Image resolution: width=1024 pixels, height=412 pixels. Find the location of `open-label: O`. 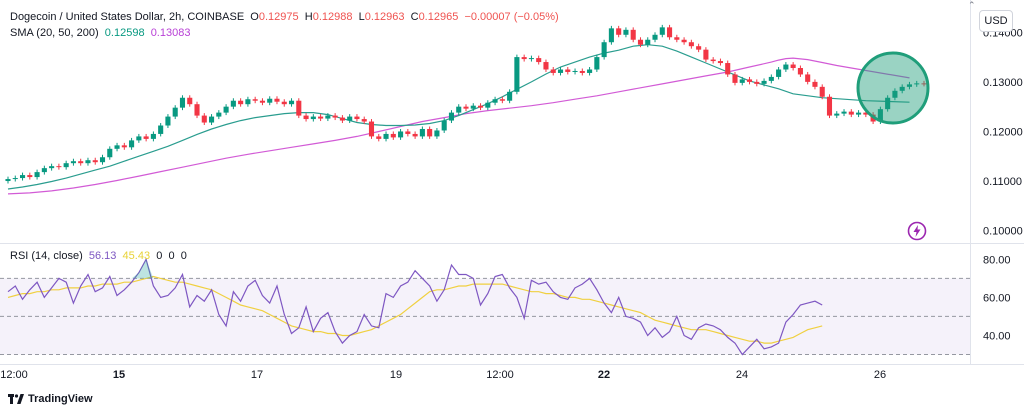

open-label: O is located at coordinates (254, 17).